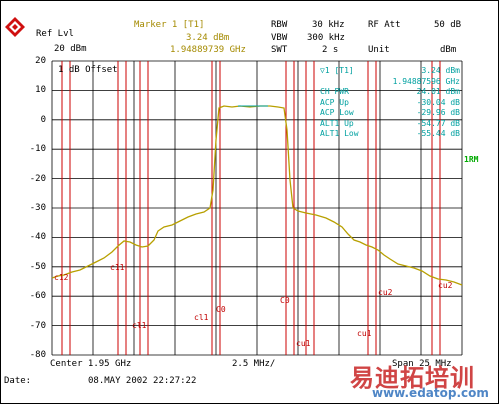 Image resolution: width=500 pixels, height=405 pixels. Describe the element at coordinates (208, 50) in the screenshot. I see `marker-freq: 1.94889739 GHz` at that location.